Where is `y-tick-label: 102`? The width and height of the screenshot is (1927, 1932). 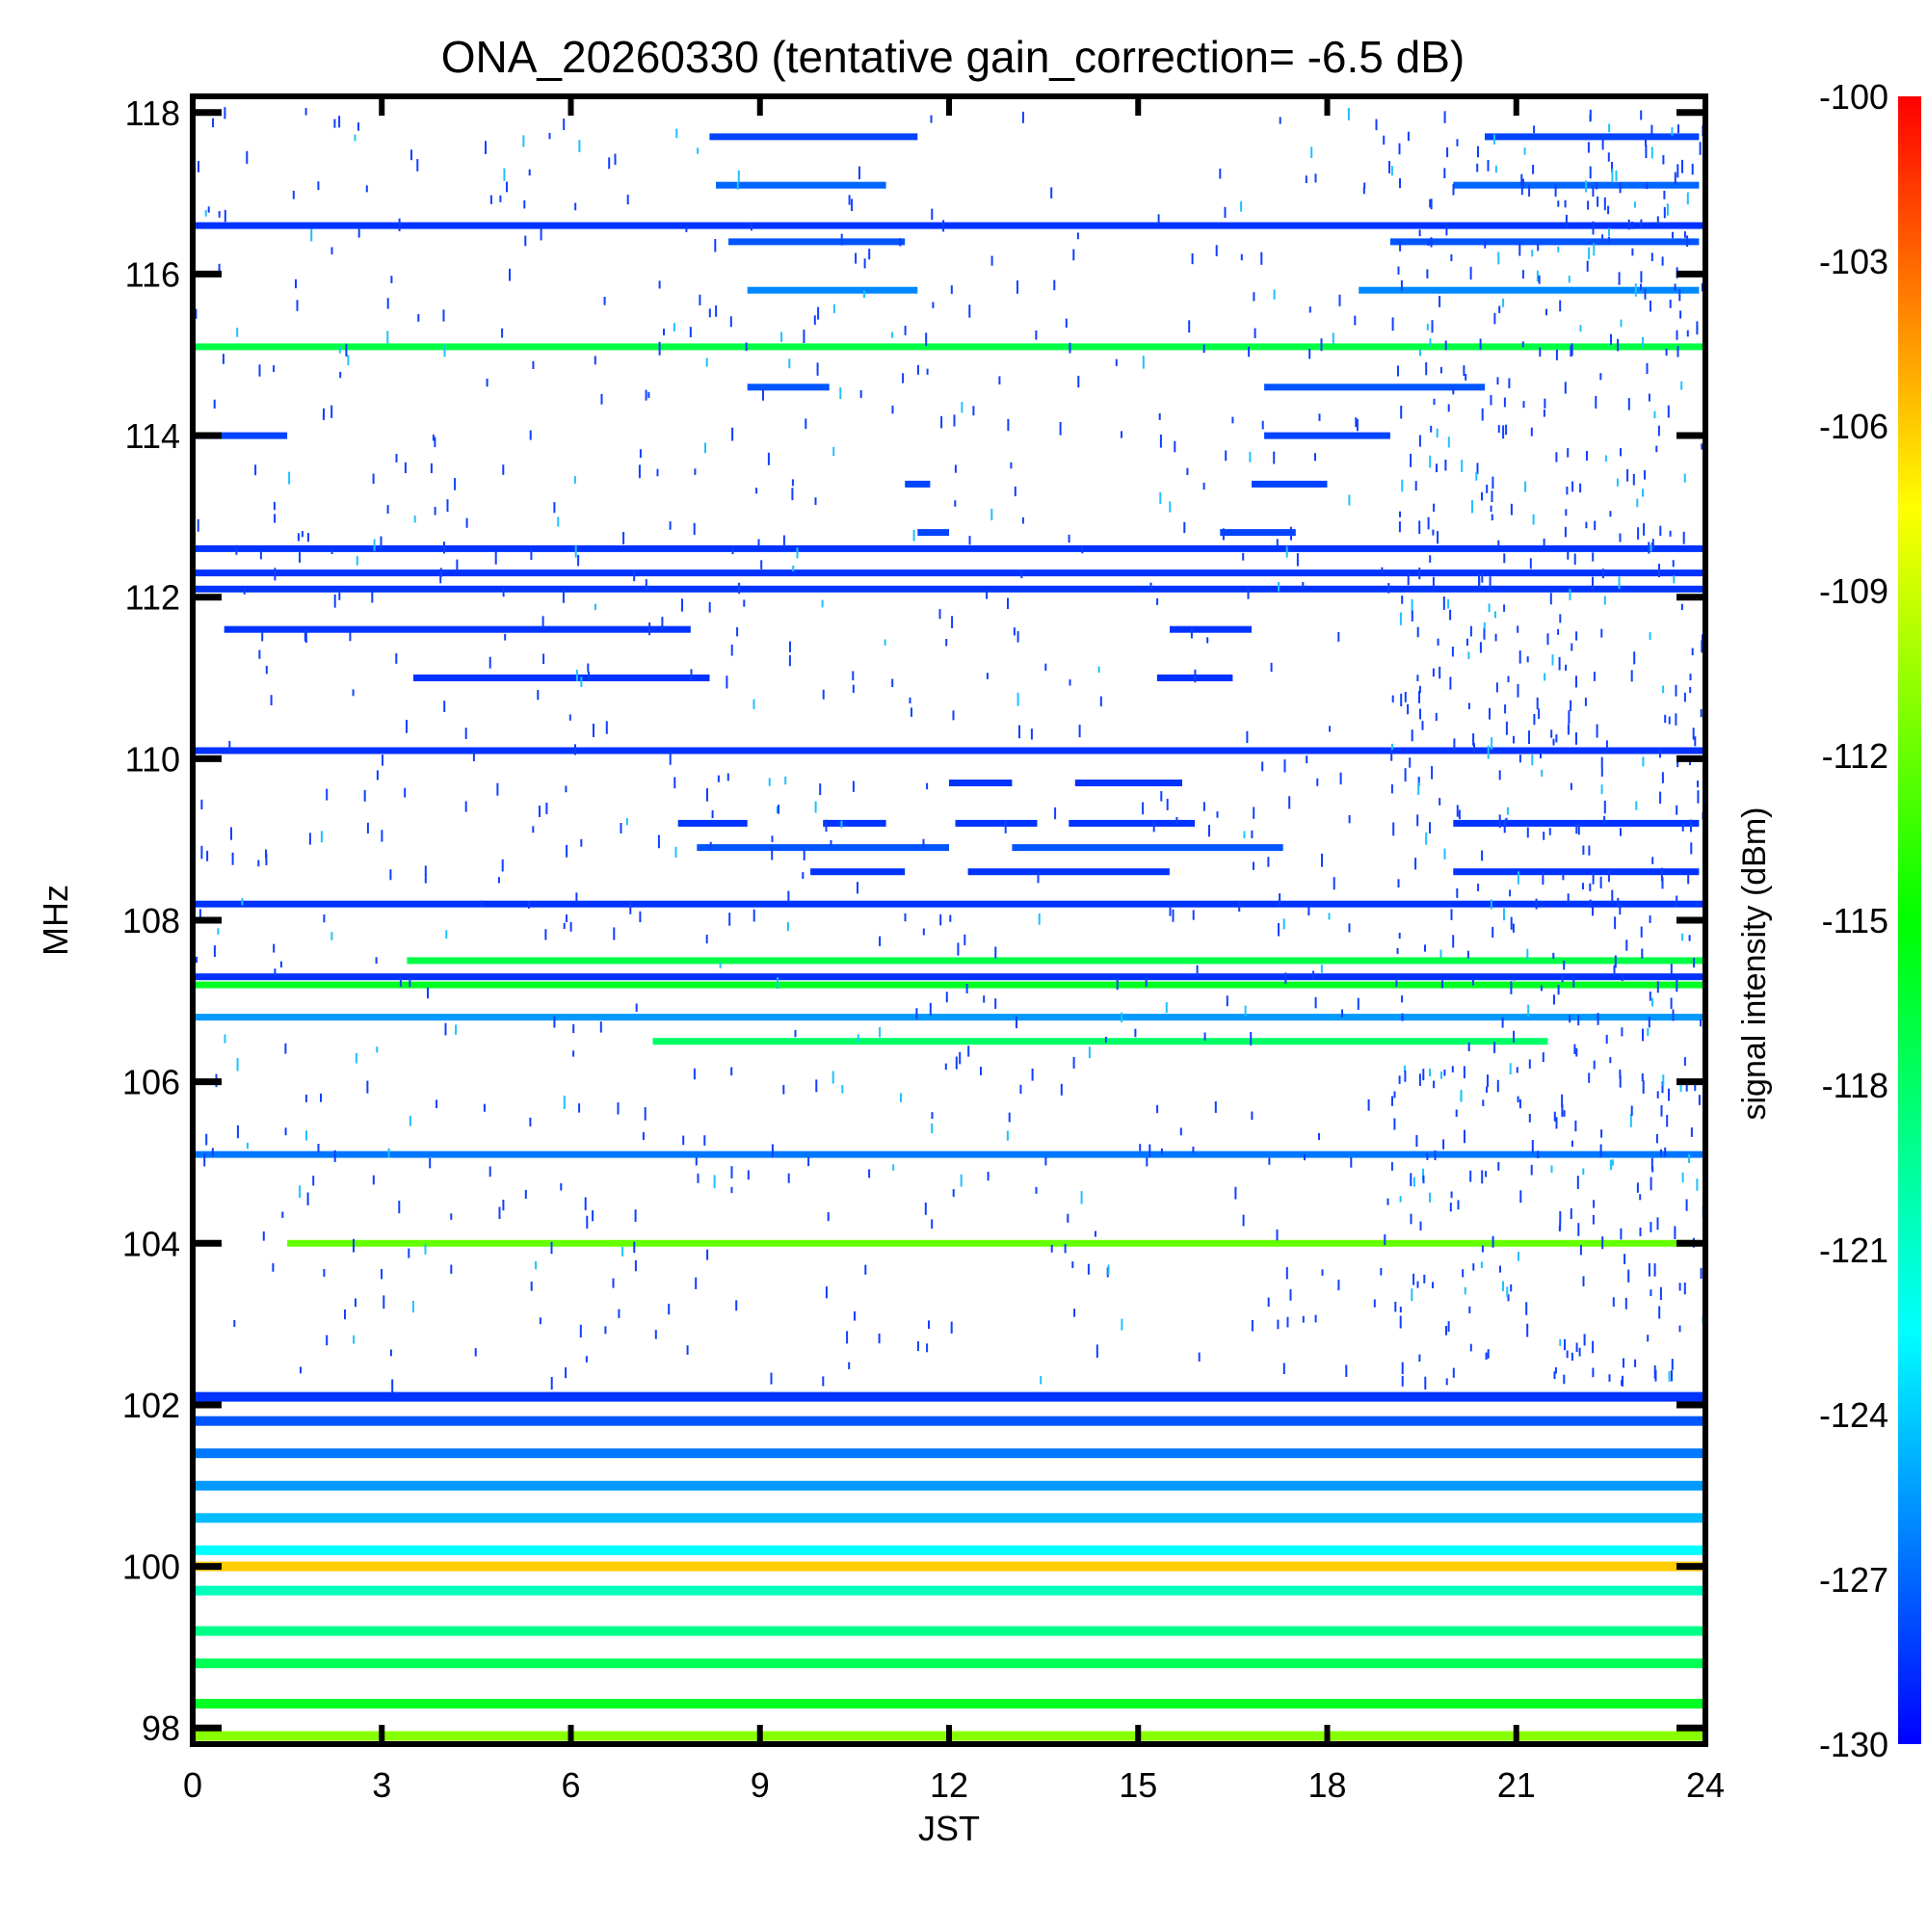
y-tick-label: 102 is located at coordinates (151, 1405).